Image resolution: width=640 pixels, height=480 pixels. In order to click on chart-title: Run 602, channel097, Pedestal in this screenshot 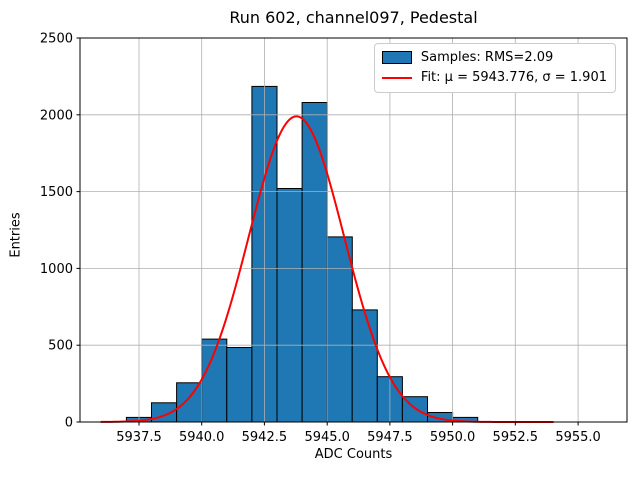, I will do `click(353, 17)`.